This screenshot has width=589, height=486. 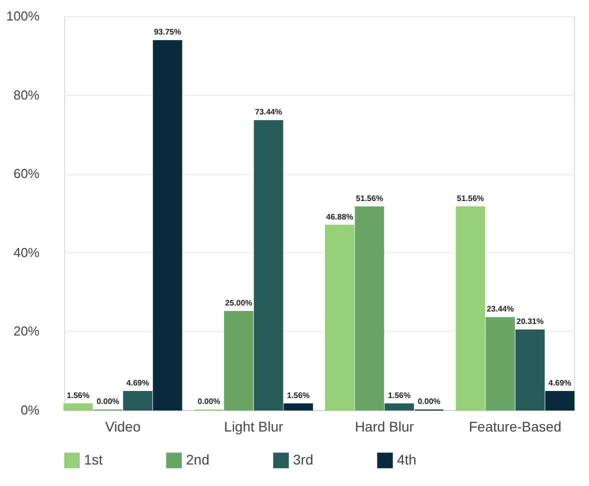 I want to click on data-label: 25.00%, so click(x=238, y=303).